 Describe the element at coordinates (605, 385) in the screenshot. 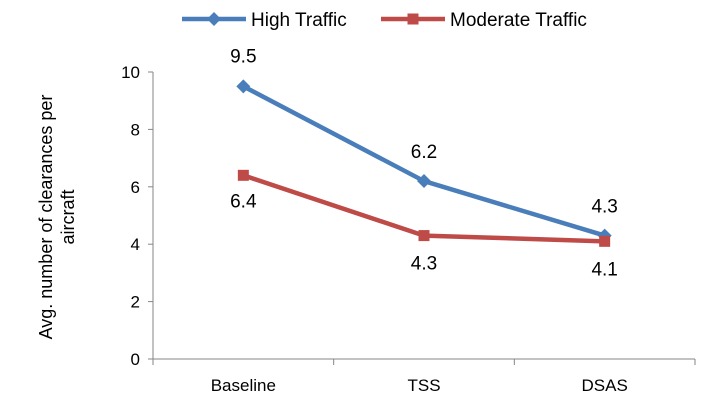

I see `x-tick-label: DSAS` at that location.